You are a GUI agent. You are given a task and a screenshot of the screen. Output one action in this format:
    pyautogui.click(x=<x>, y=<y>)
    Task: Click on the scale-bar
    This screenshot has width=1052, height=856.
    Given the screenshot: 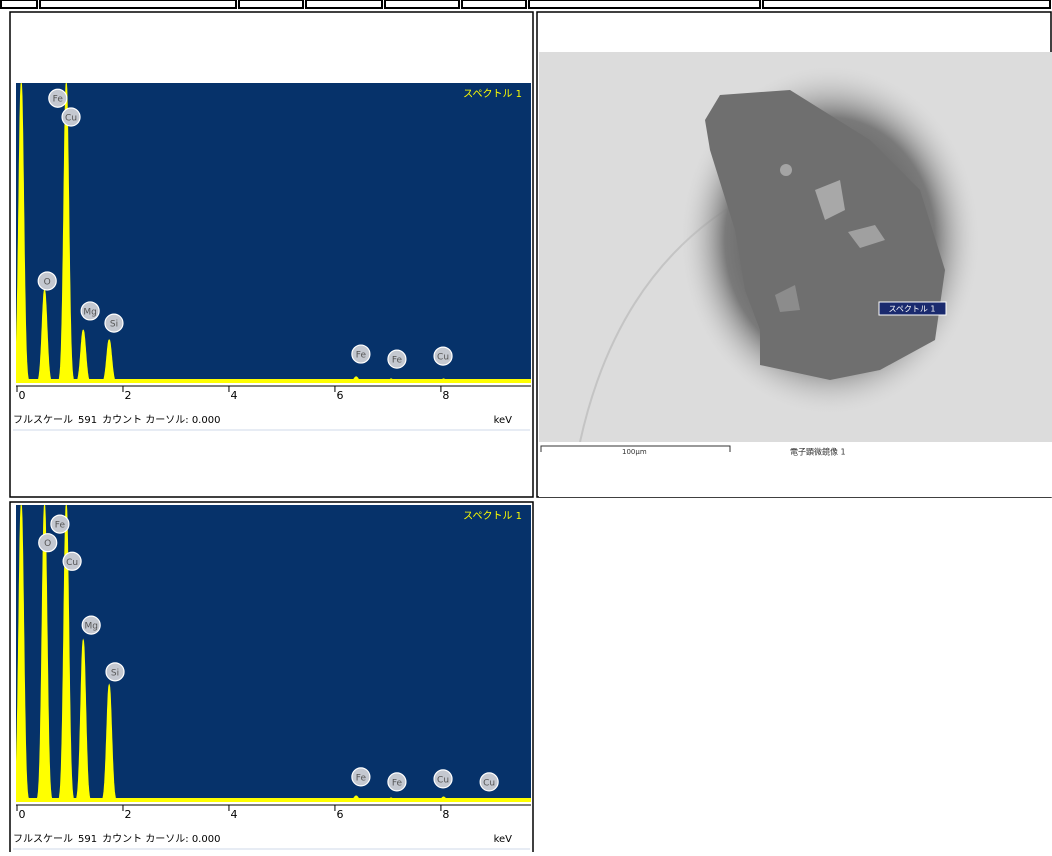 What is the action you would take?
    pyautogui.click(x=635, y=448)
    